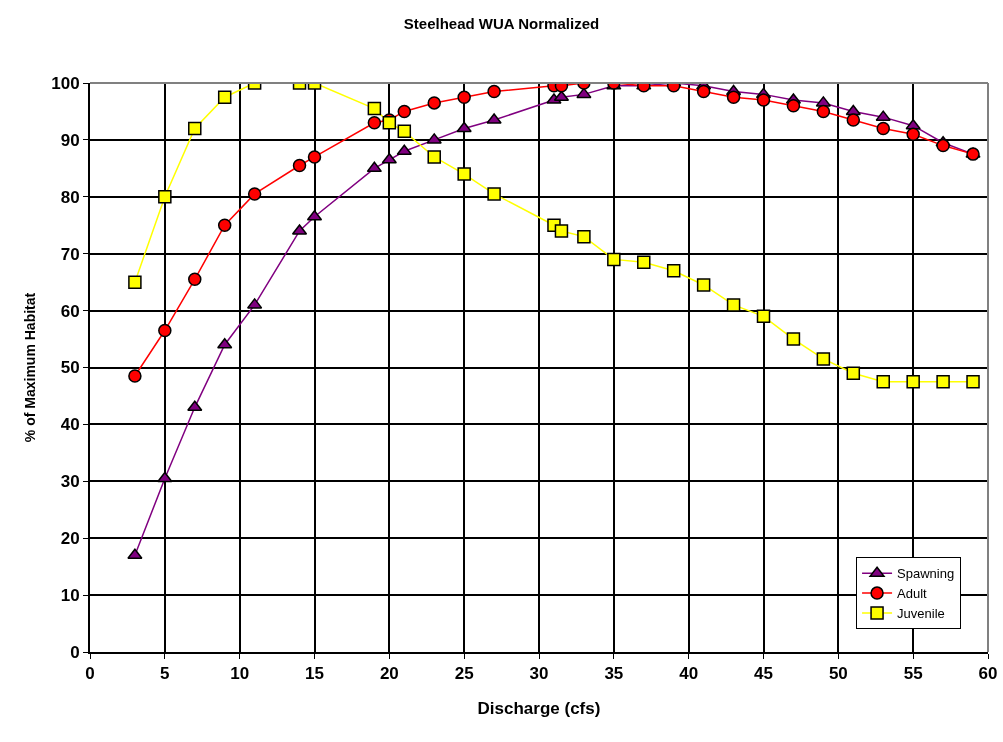 The image size is (1003, 742). Describe the element at coordinates (30, 367) in the screenshot. I see `y-axis-title: % of Maximum Habitat` at that location.